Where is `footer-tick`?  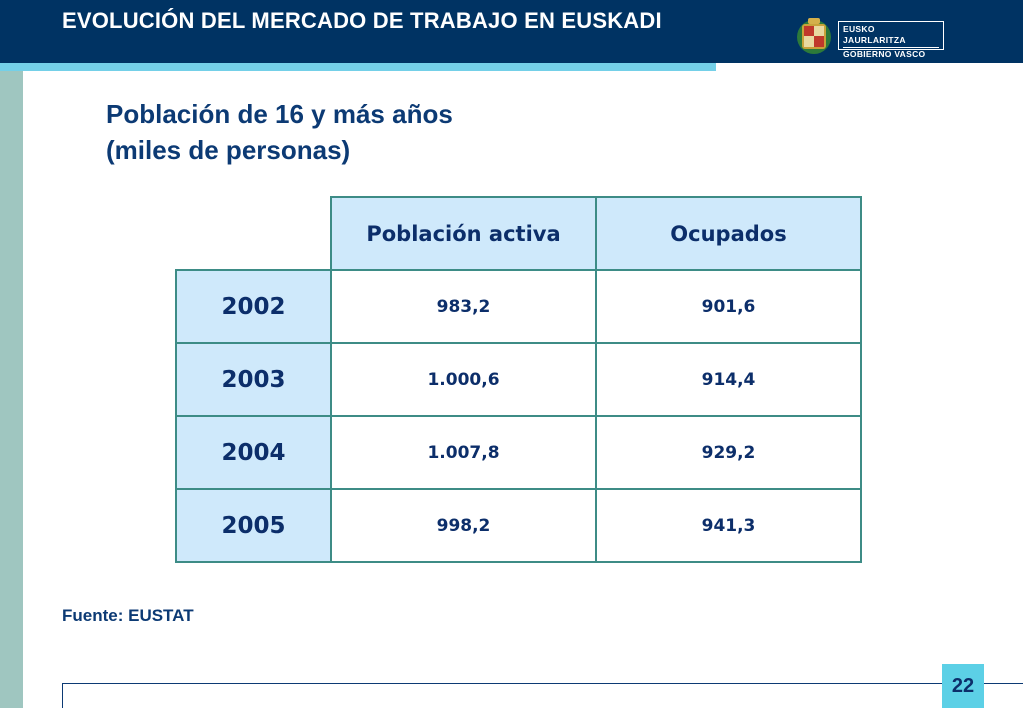
footer-tick is located at coordinates (62, 695).